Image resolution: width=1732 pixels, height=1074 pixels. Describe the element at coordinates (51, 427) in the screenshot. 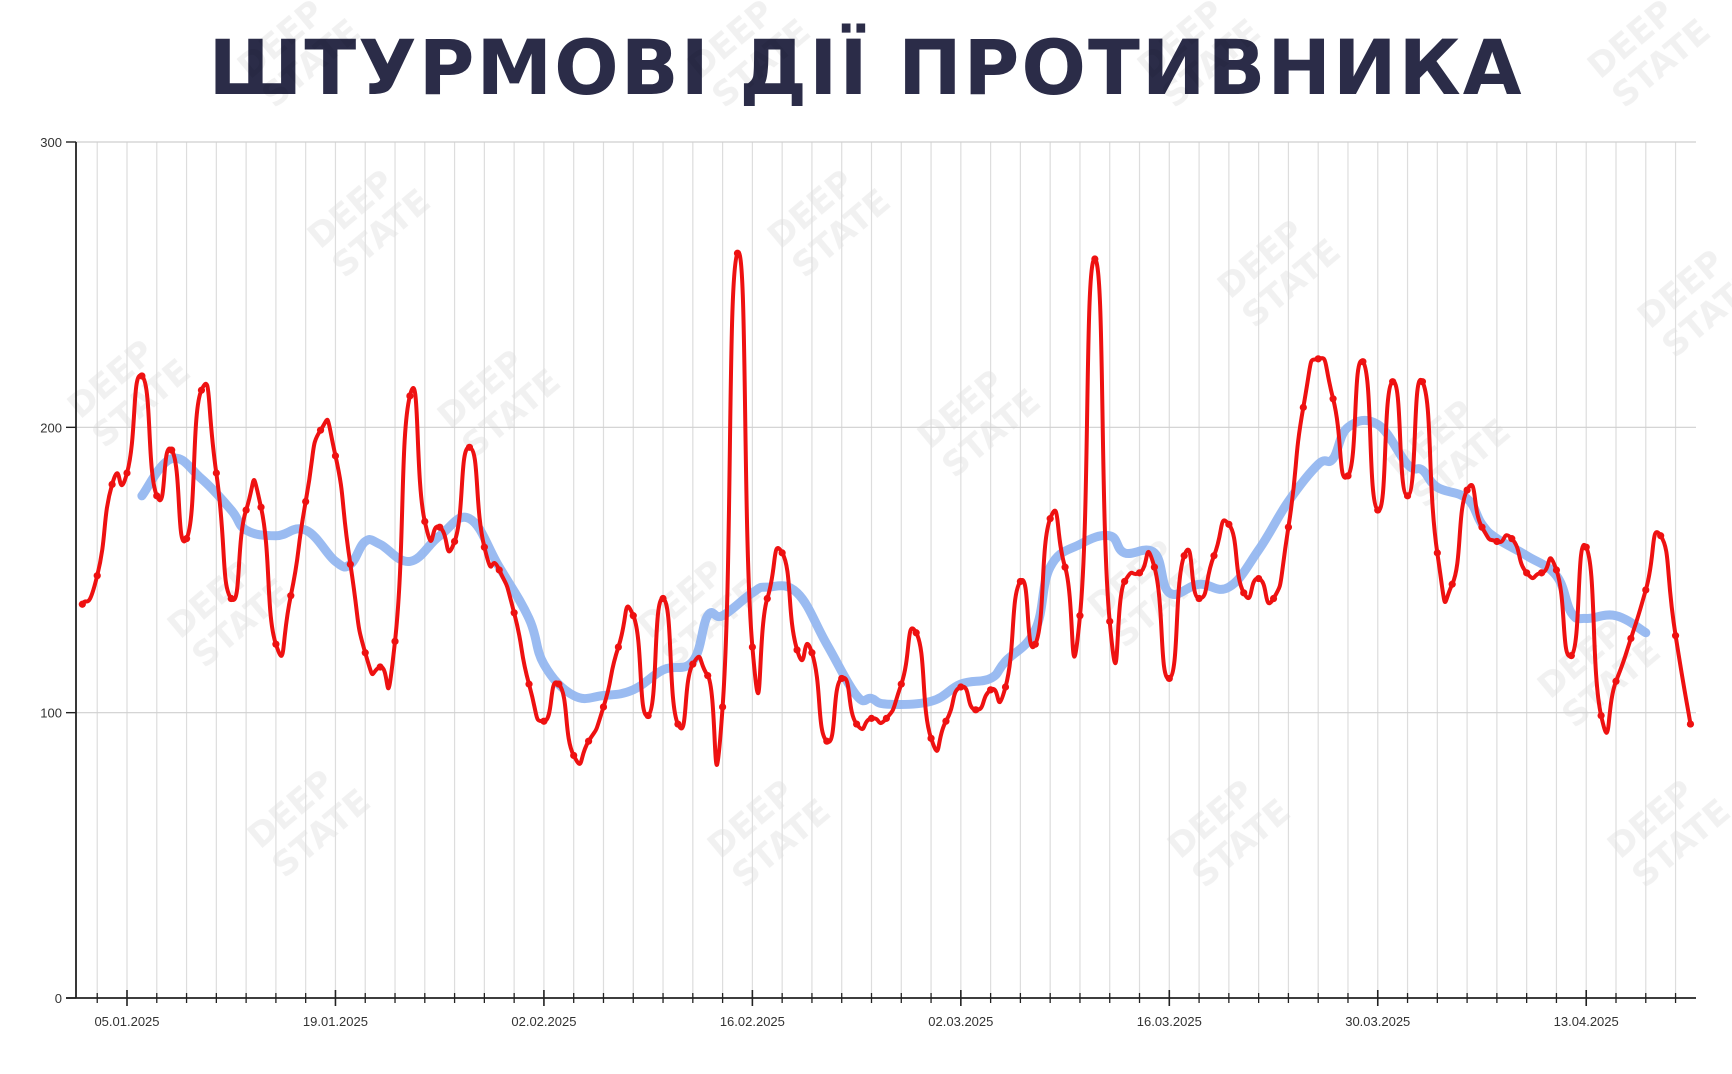

I see `y-tick-label: 200` at that location.